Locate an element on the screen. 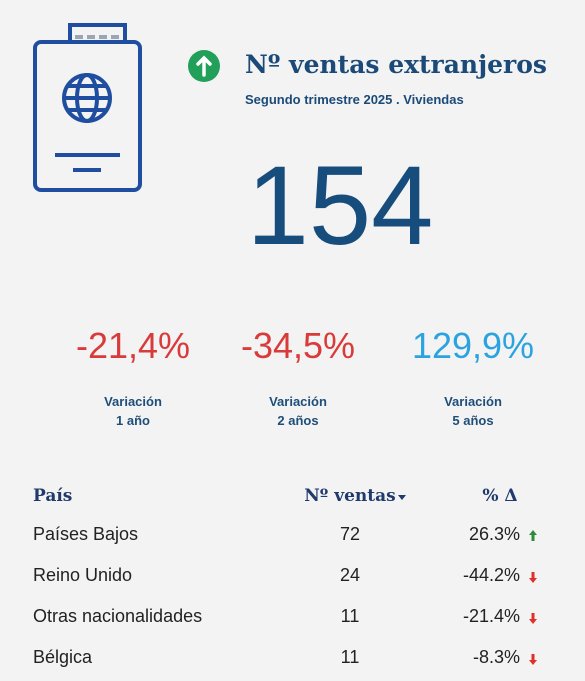 The image size is (585, 681). kpi-value: 154 is located at coordinates (340, 205).